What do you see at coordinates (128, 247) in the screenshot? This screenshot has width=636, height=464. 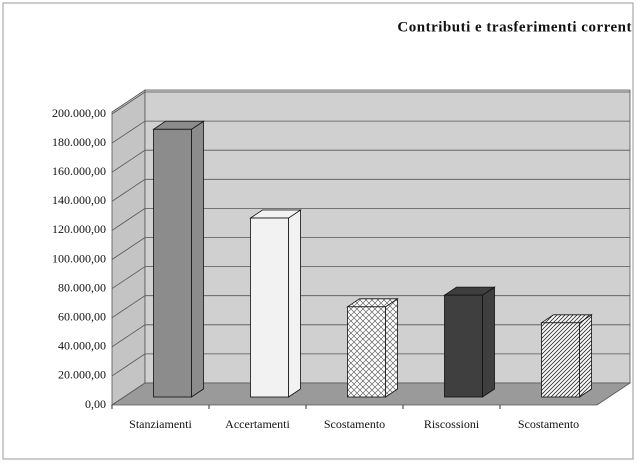 I see `side-wall` at bounding box center [128, 247].